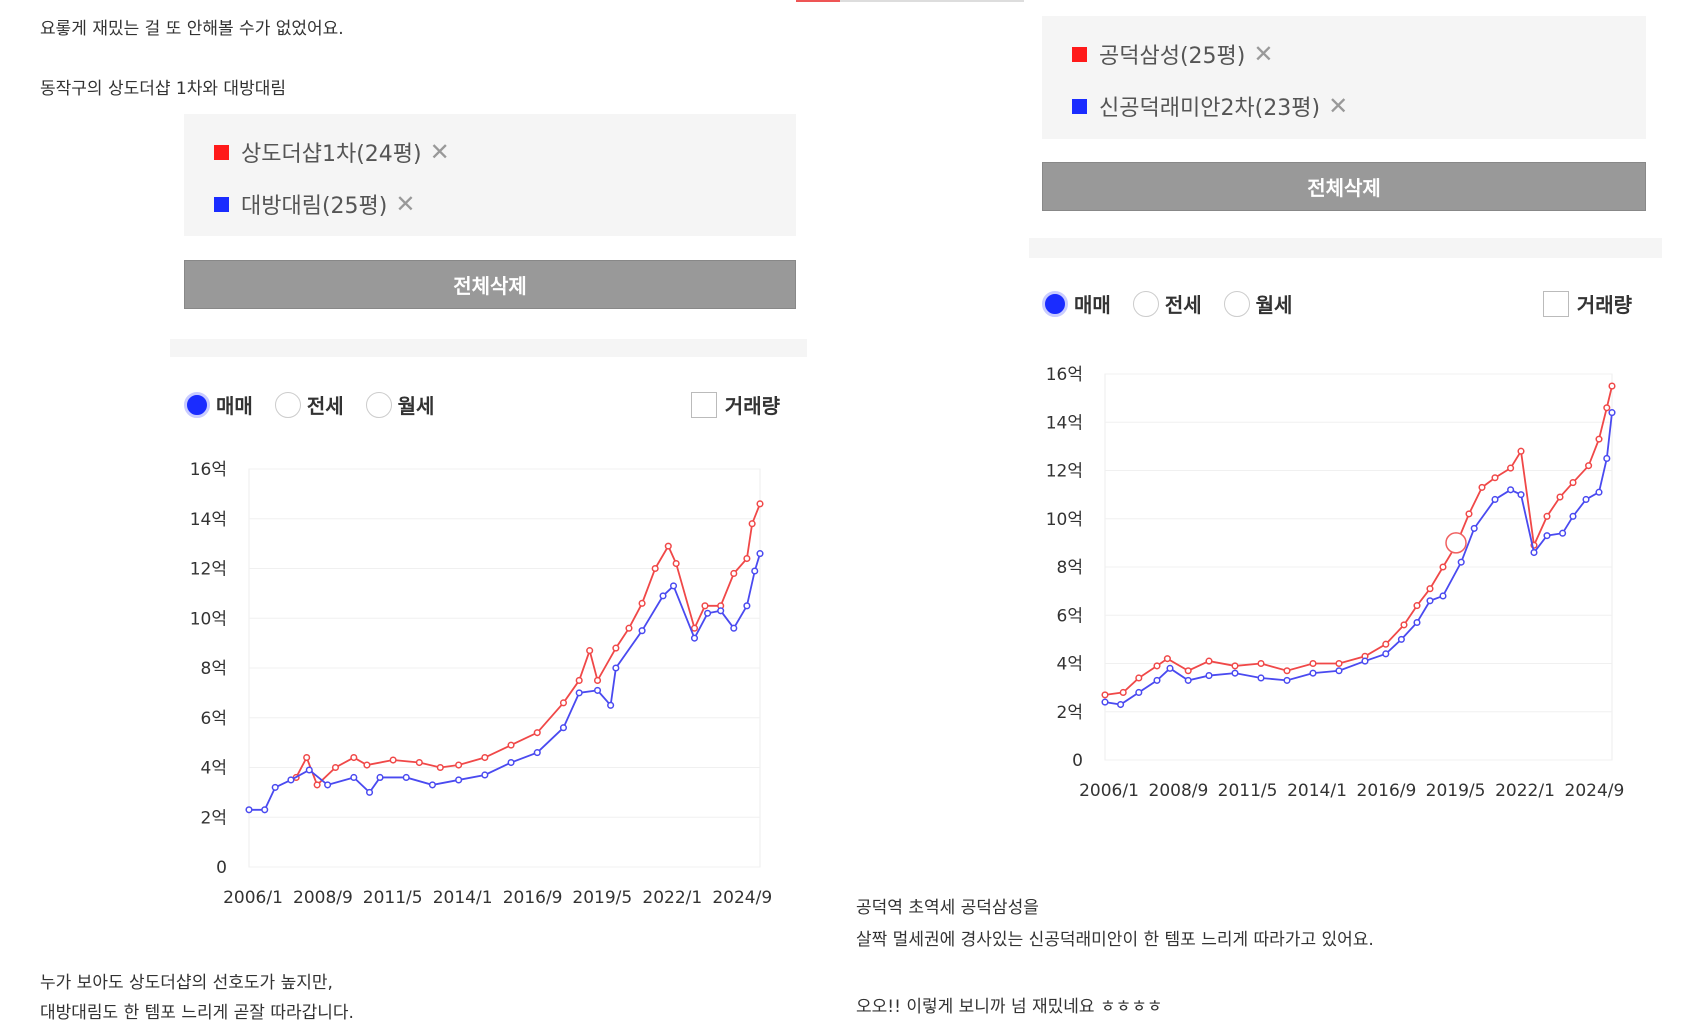 Image resolution: width=1690 pixels, height=1026 pixels. I want to click on legend-item: 신공덕래미안2차(23평) ✕, so click(1210, 106).